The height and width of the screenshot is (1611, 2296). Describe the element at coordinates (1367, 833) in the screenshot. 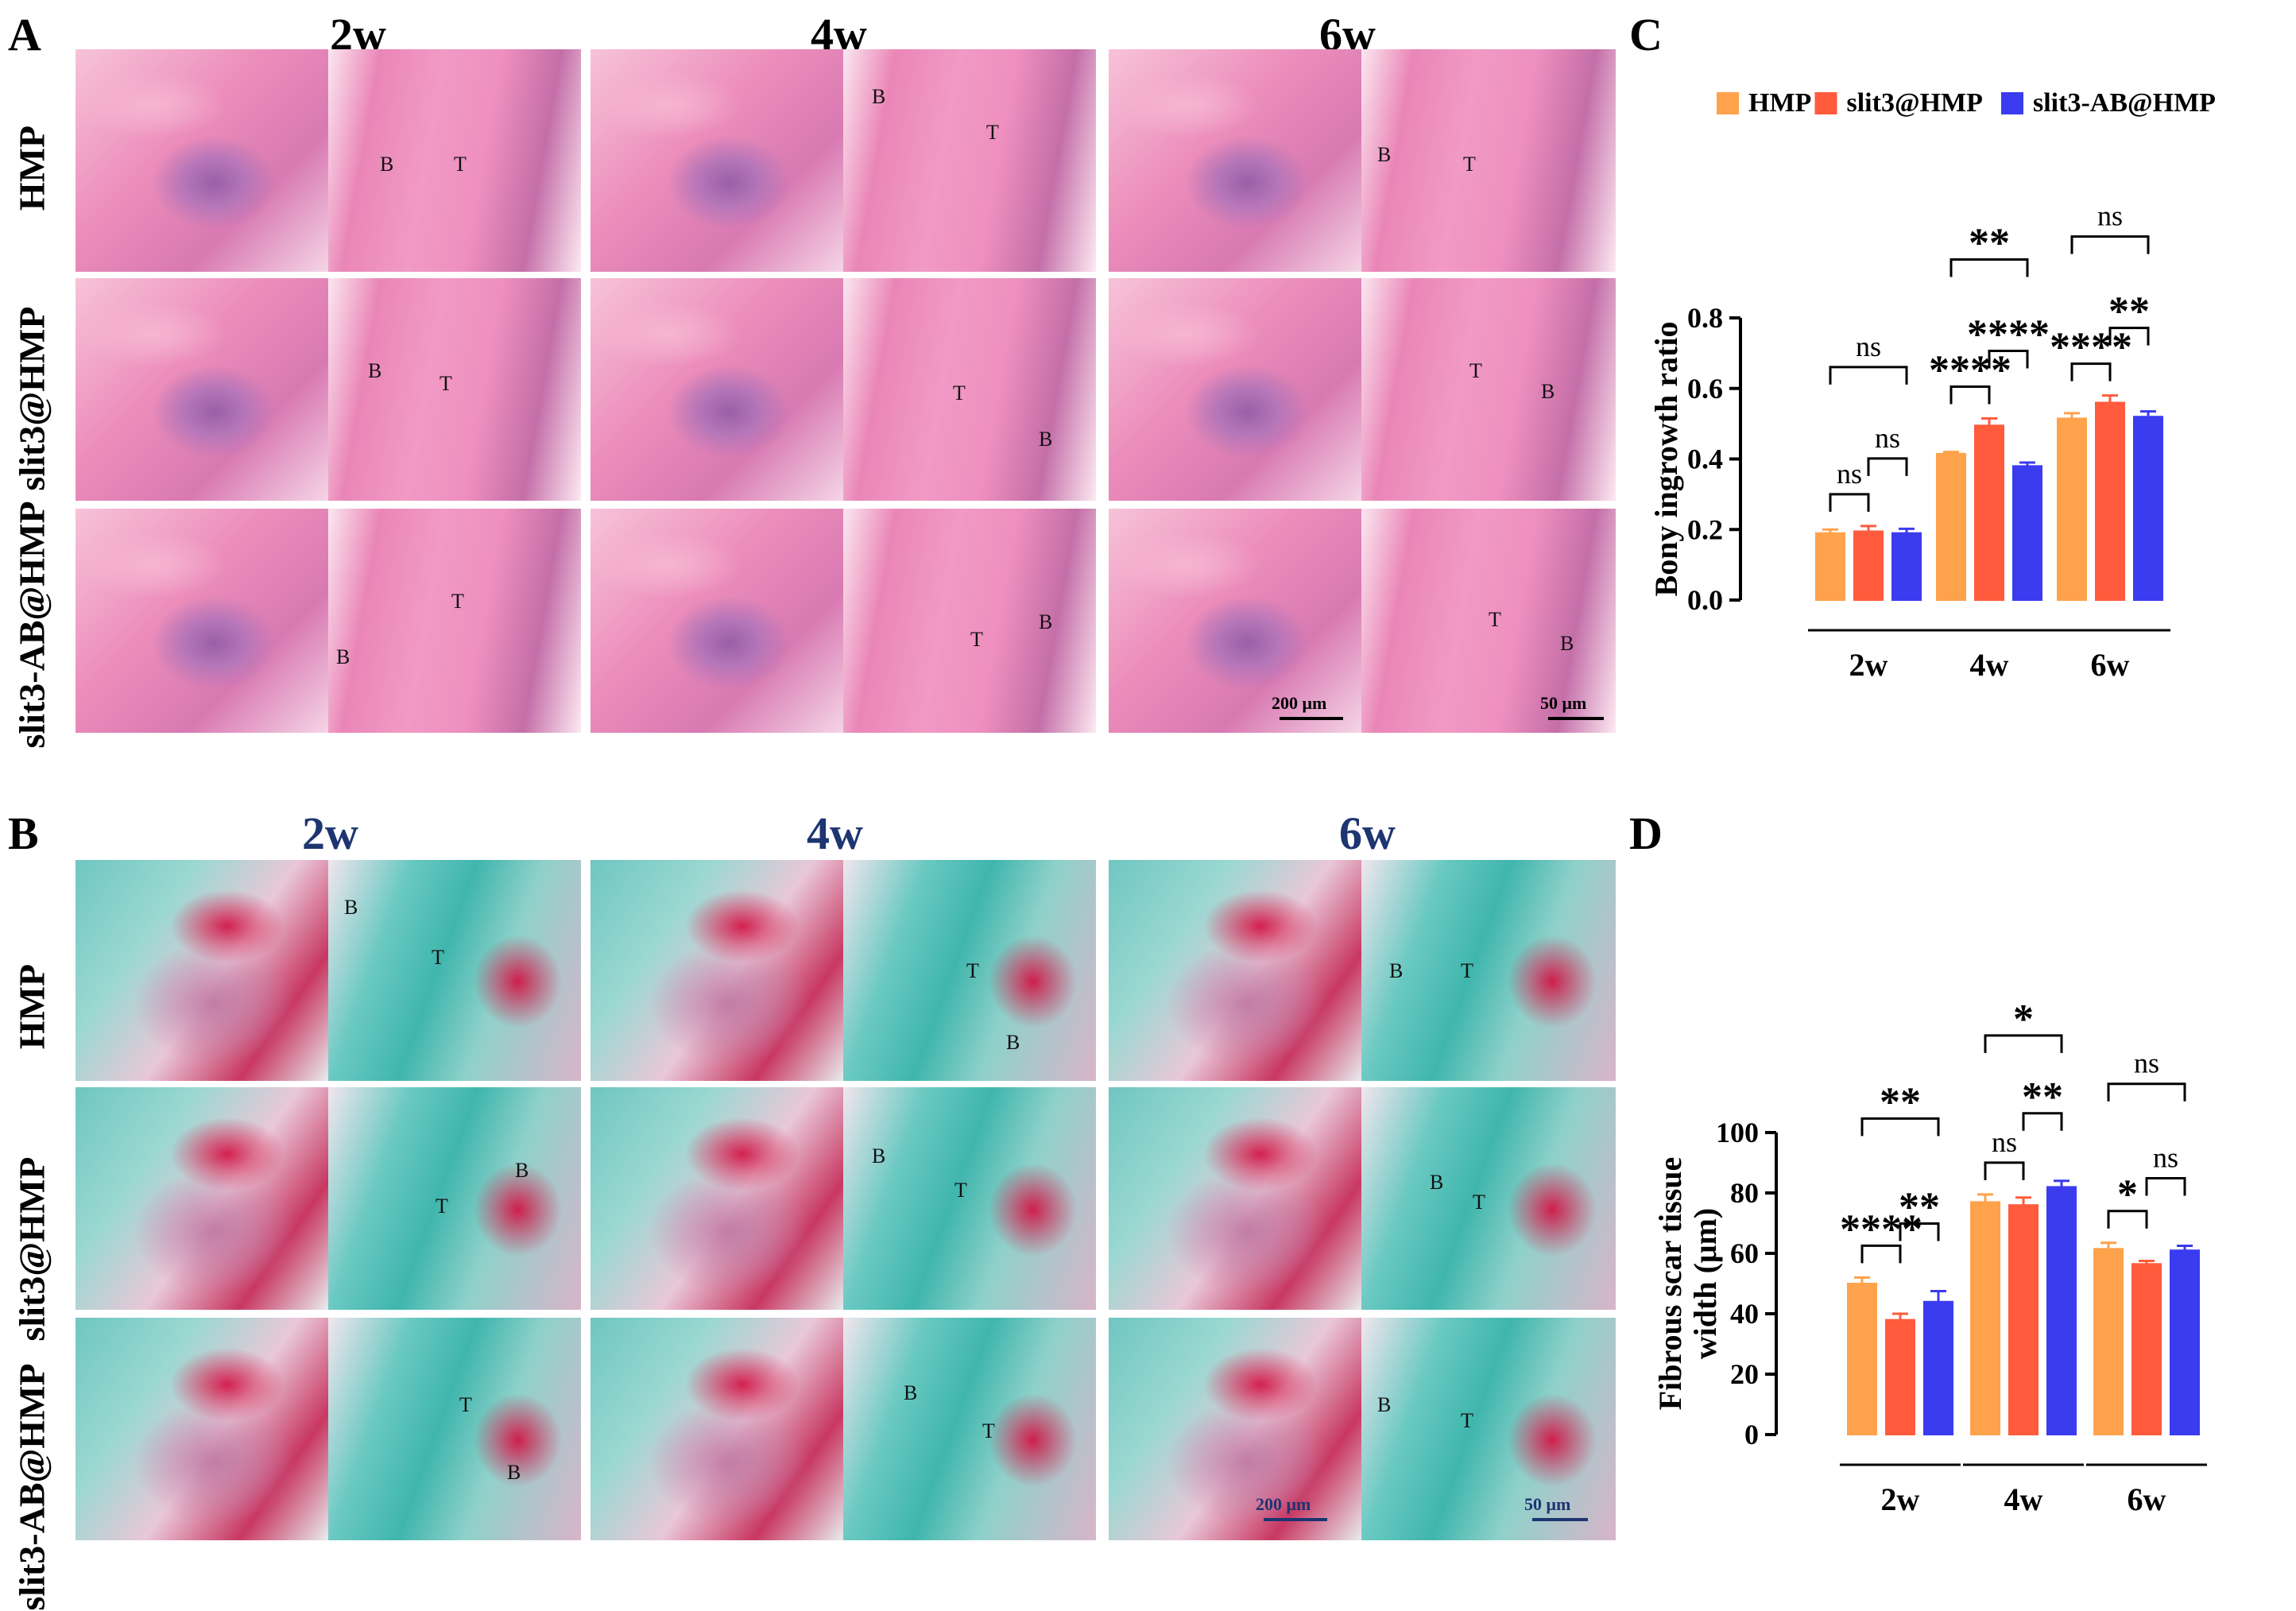

I see `mt-time-6w: 6w` at that location.